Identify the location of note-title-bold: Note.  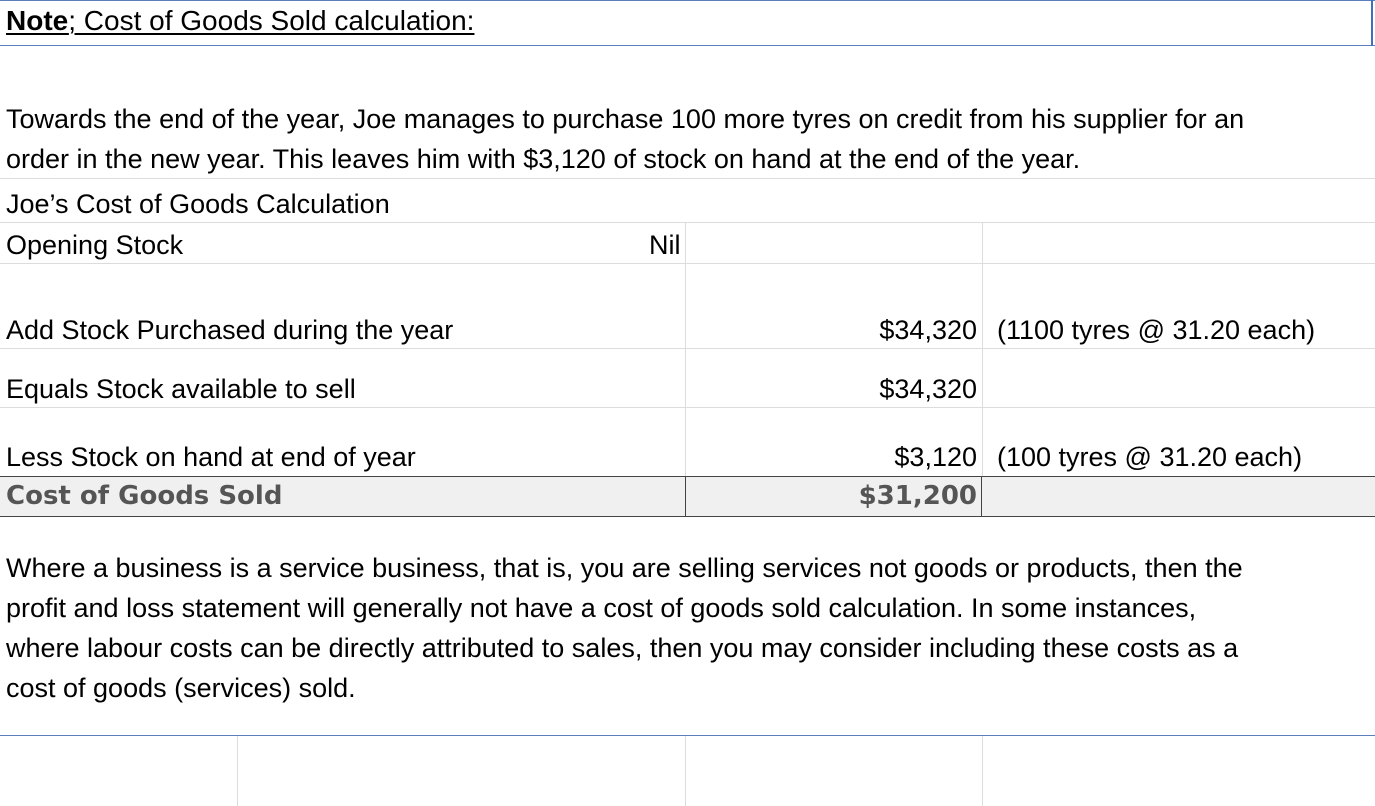
(37, 20).